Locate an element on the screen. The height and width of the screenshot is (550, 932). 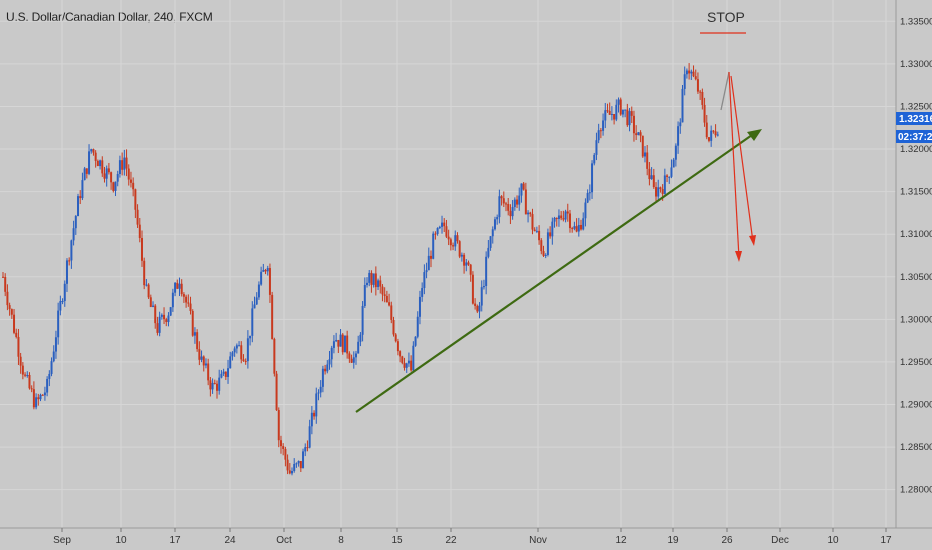
price-tick-label-6: 1.30500 is located at coordinates (916, 277).